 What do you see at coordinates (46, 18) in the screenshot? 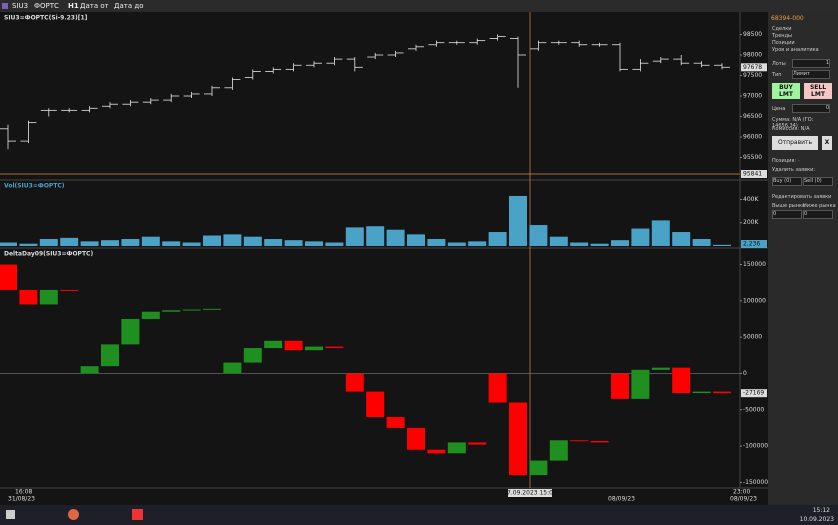
I see `pane-title: SIU3=ФОРТС(Si-9.23)[1]` at bounding box center [46, 18].